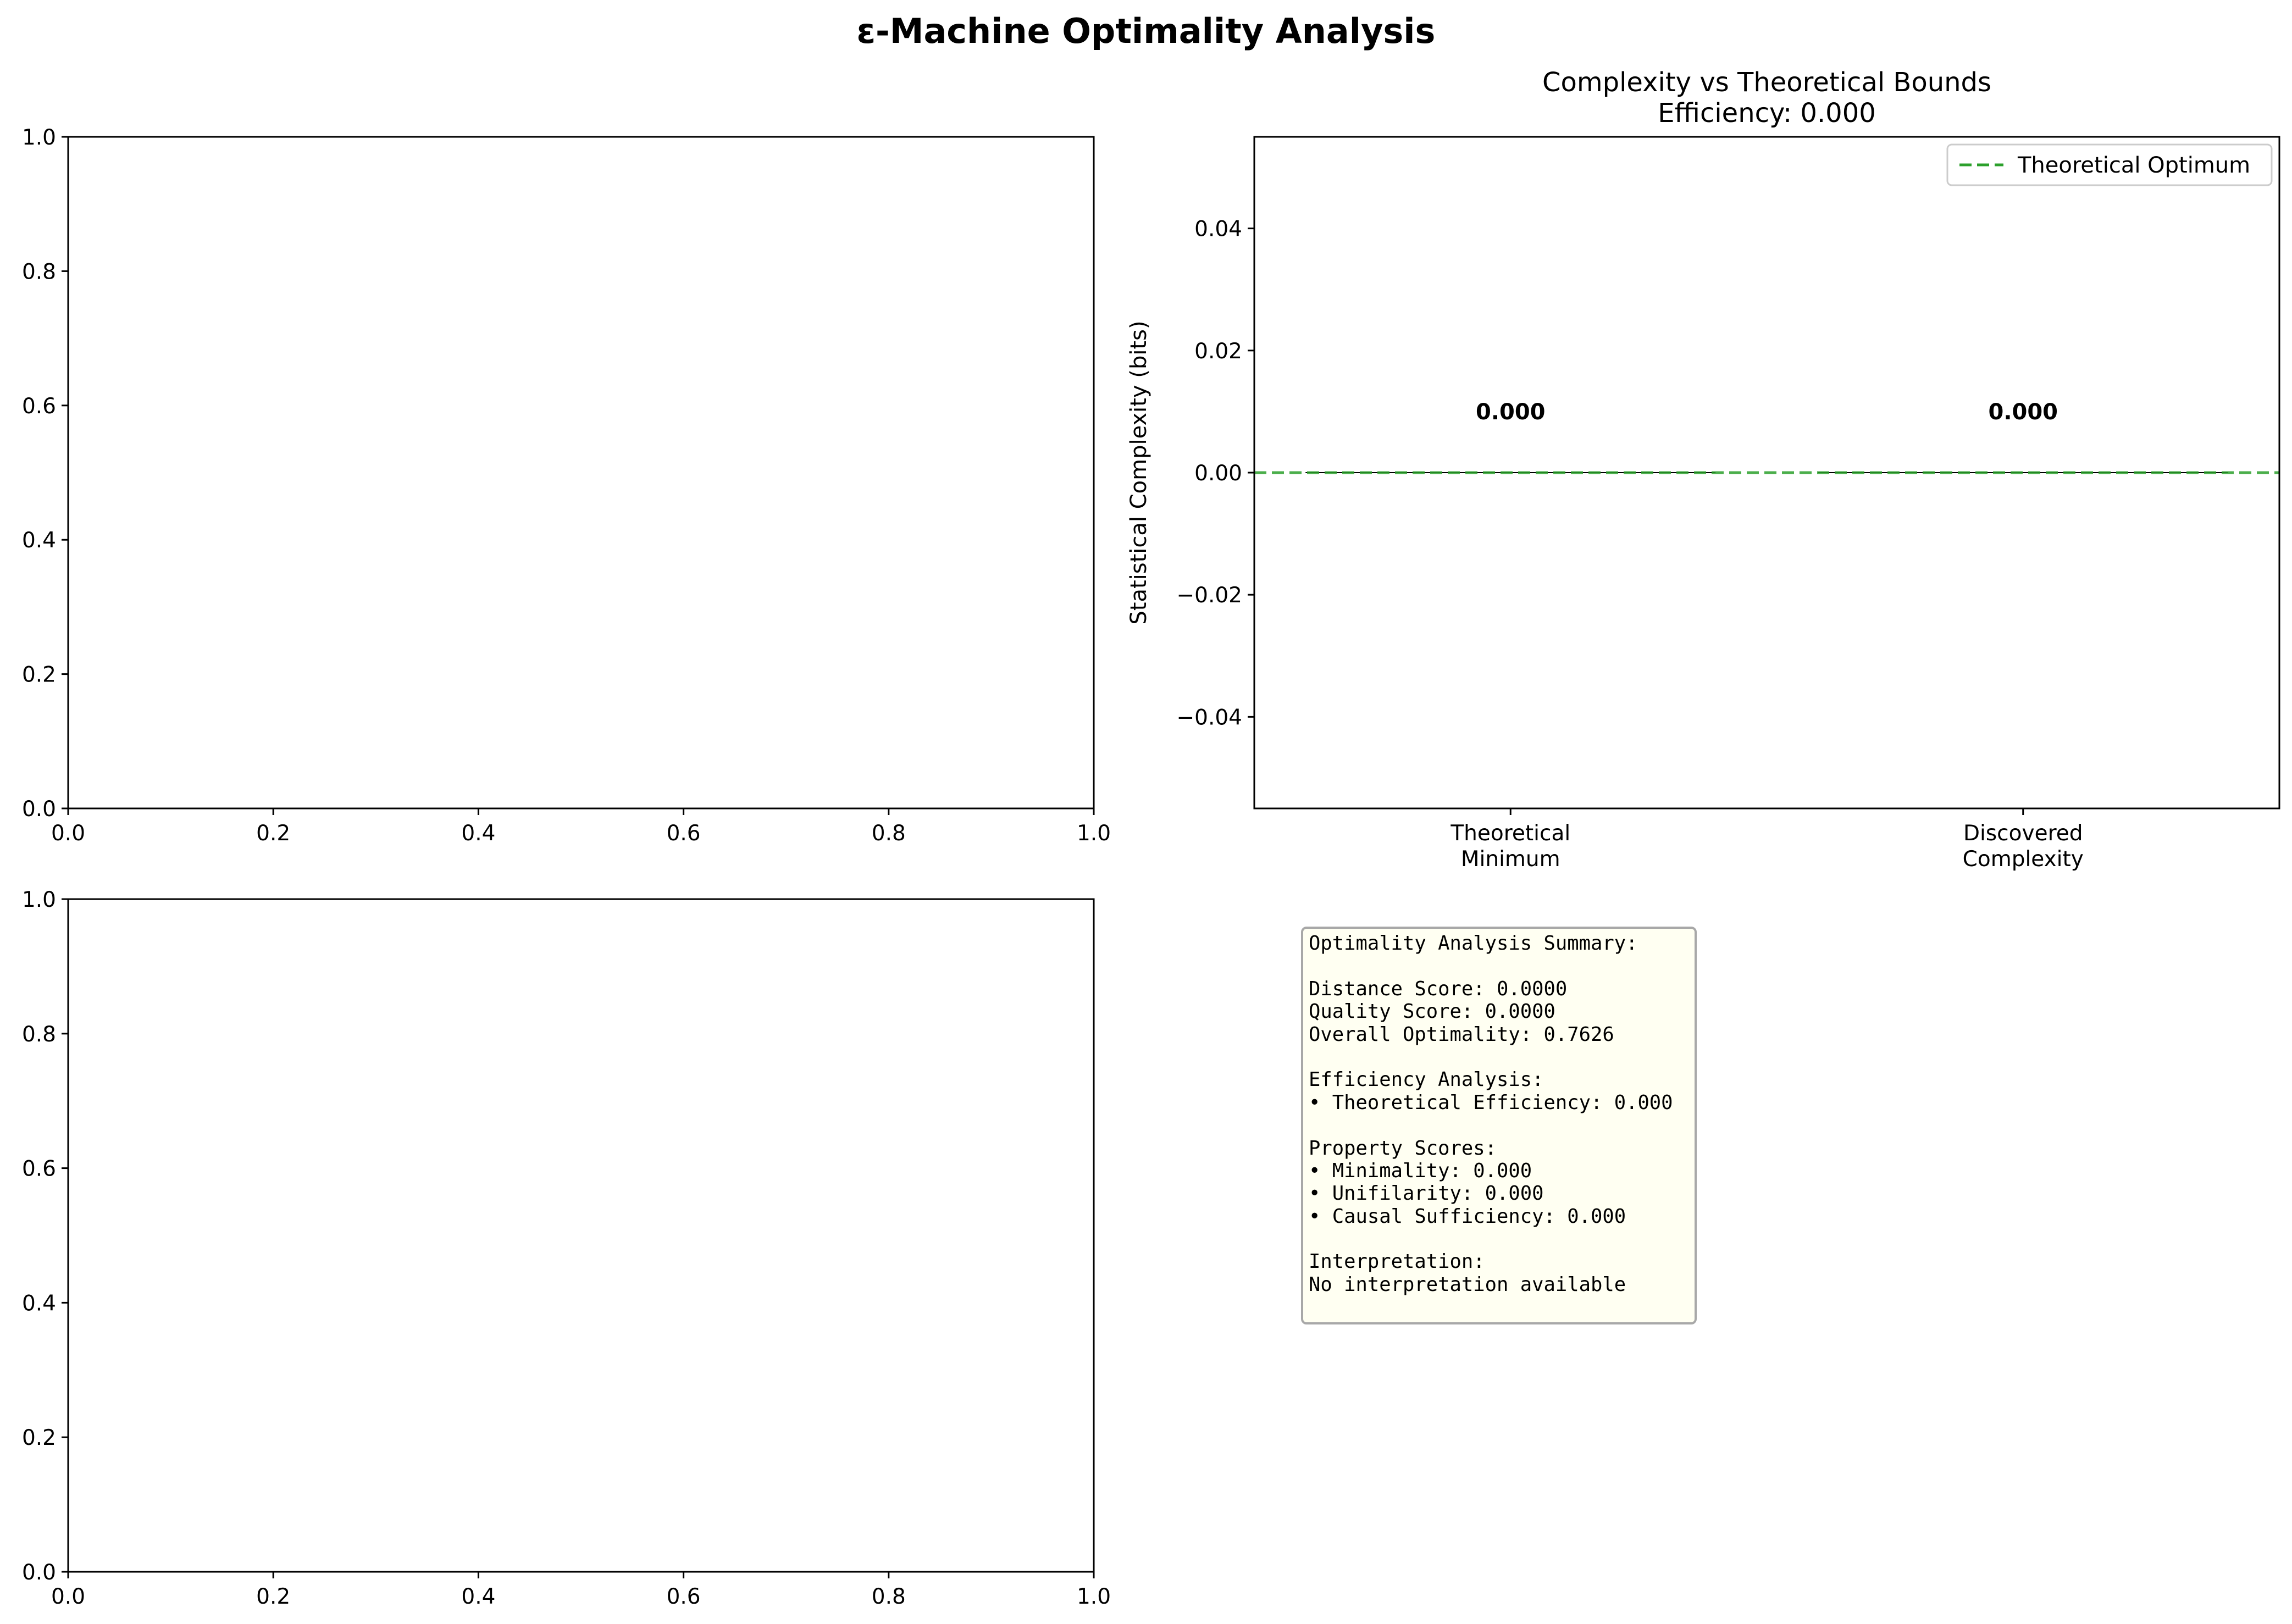  What do you see at coordinates (1218, 473) in the screenshot?
I see `y-tick-label: 0.00` at bounding box center [1218, 473].